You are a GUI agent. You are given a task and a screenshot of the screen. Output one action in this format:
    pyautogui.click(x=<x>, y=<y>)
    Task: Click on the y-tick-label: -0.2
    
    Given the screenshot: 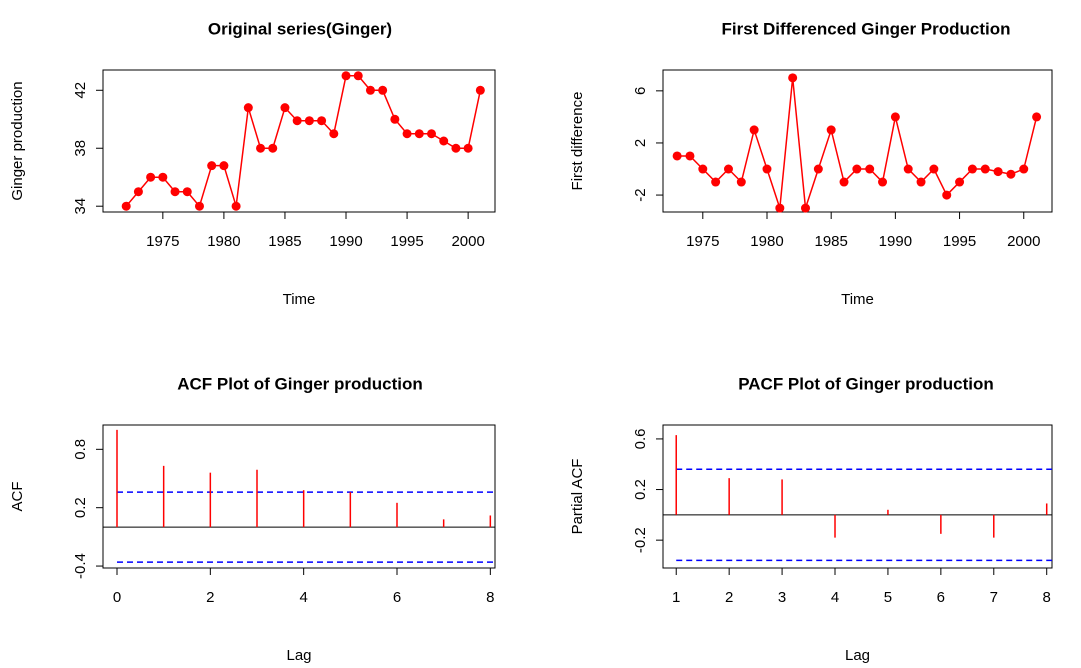 What is the action you would take?
    pyautogui.click(x=640, y=540)
    